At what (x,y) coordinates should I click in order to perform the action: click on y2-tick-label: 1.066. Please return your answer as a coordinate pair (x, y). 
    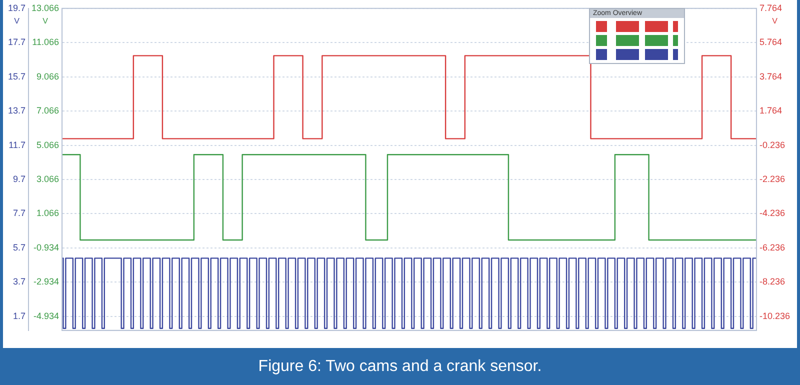
    Looking at the image, I should click on (48, 213).